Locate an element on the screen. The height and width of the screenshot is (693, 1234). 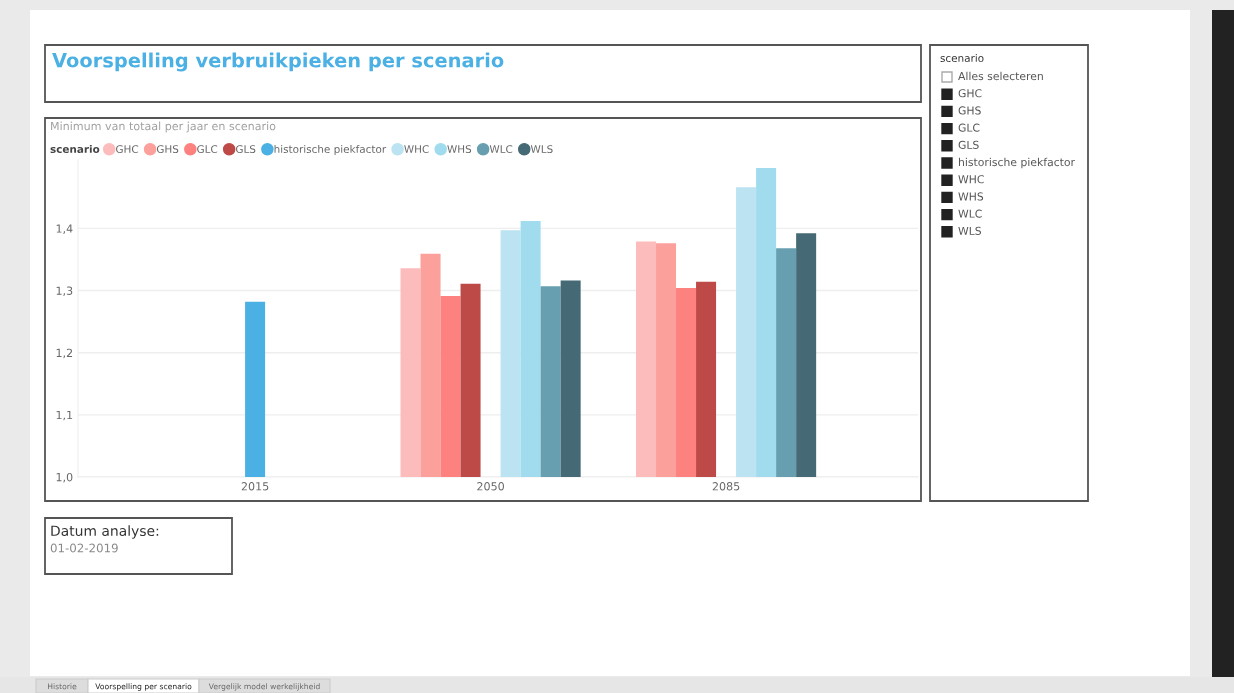
legend-label: WHS is located at coordinates (459, 149).